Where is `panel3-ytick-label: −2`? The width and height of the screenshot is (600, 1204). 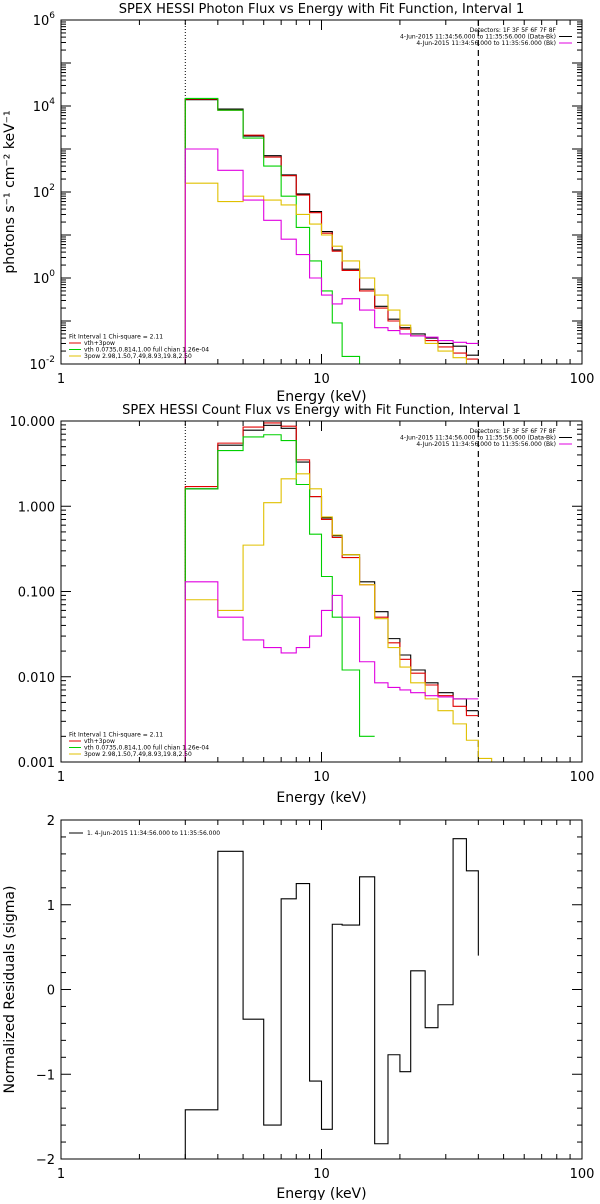
panel3-ytick-label: −2 is located at coordinates (45, 1160).